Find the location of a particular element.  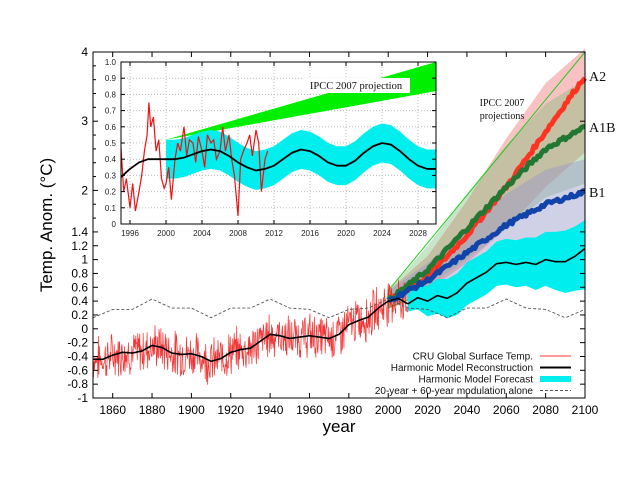

inset-x-tick-label: 2000 is located at coordinates (166, 233).